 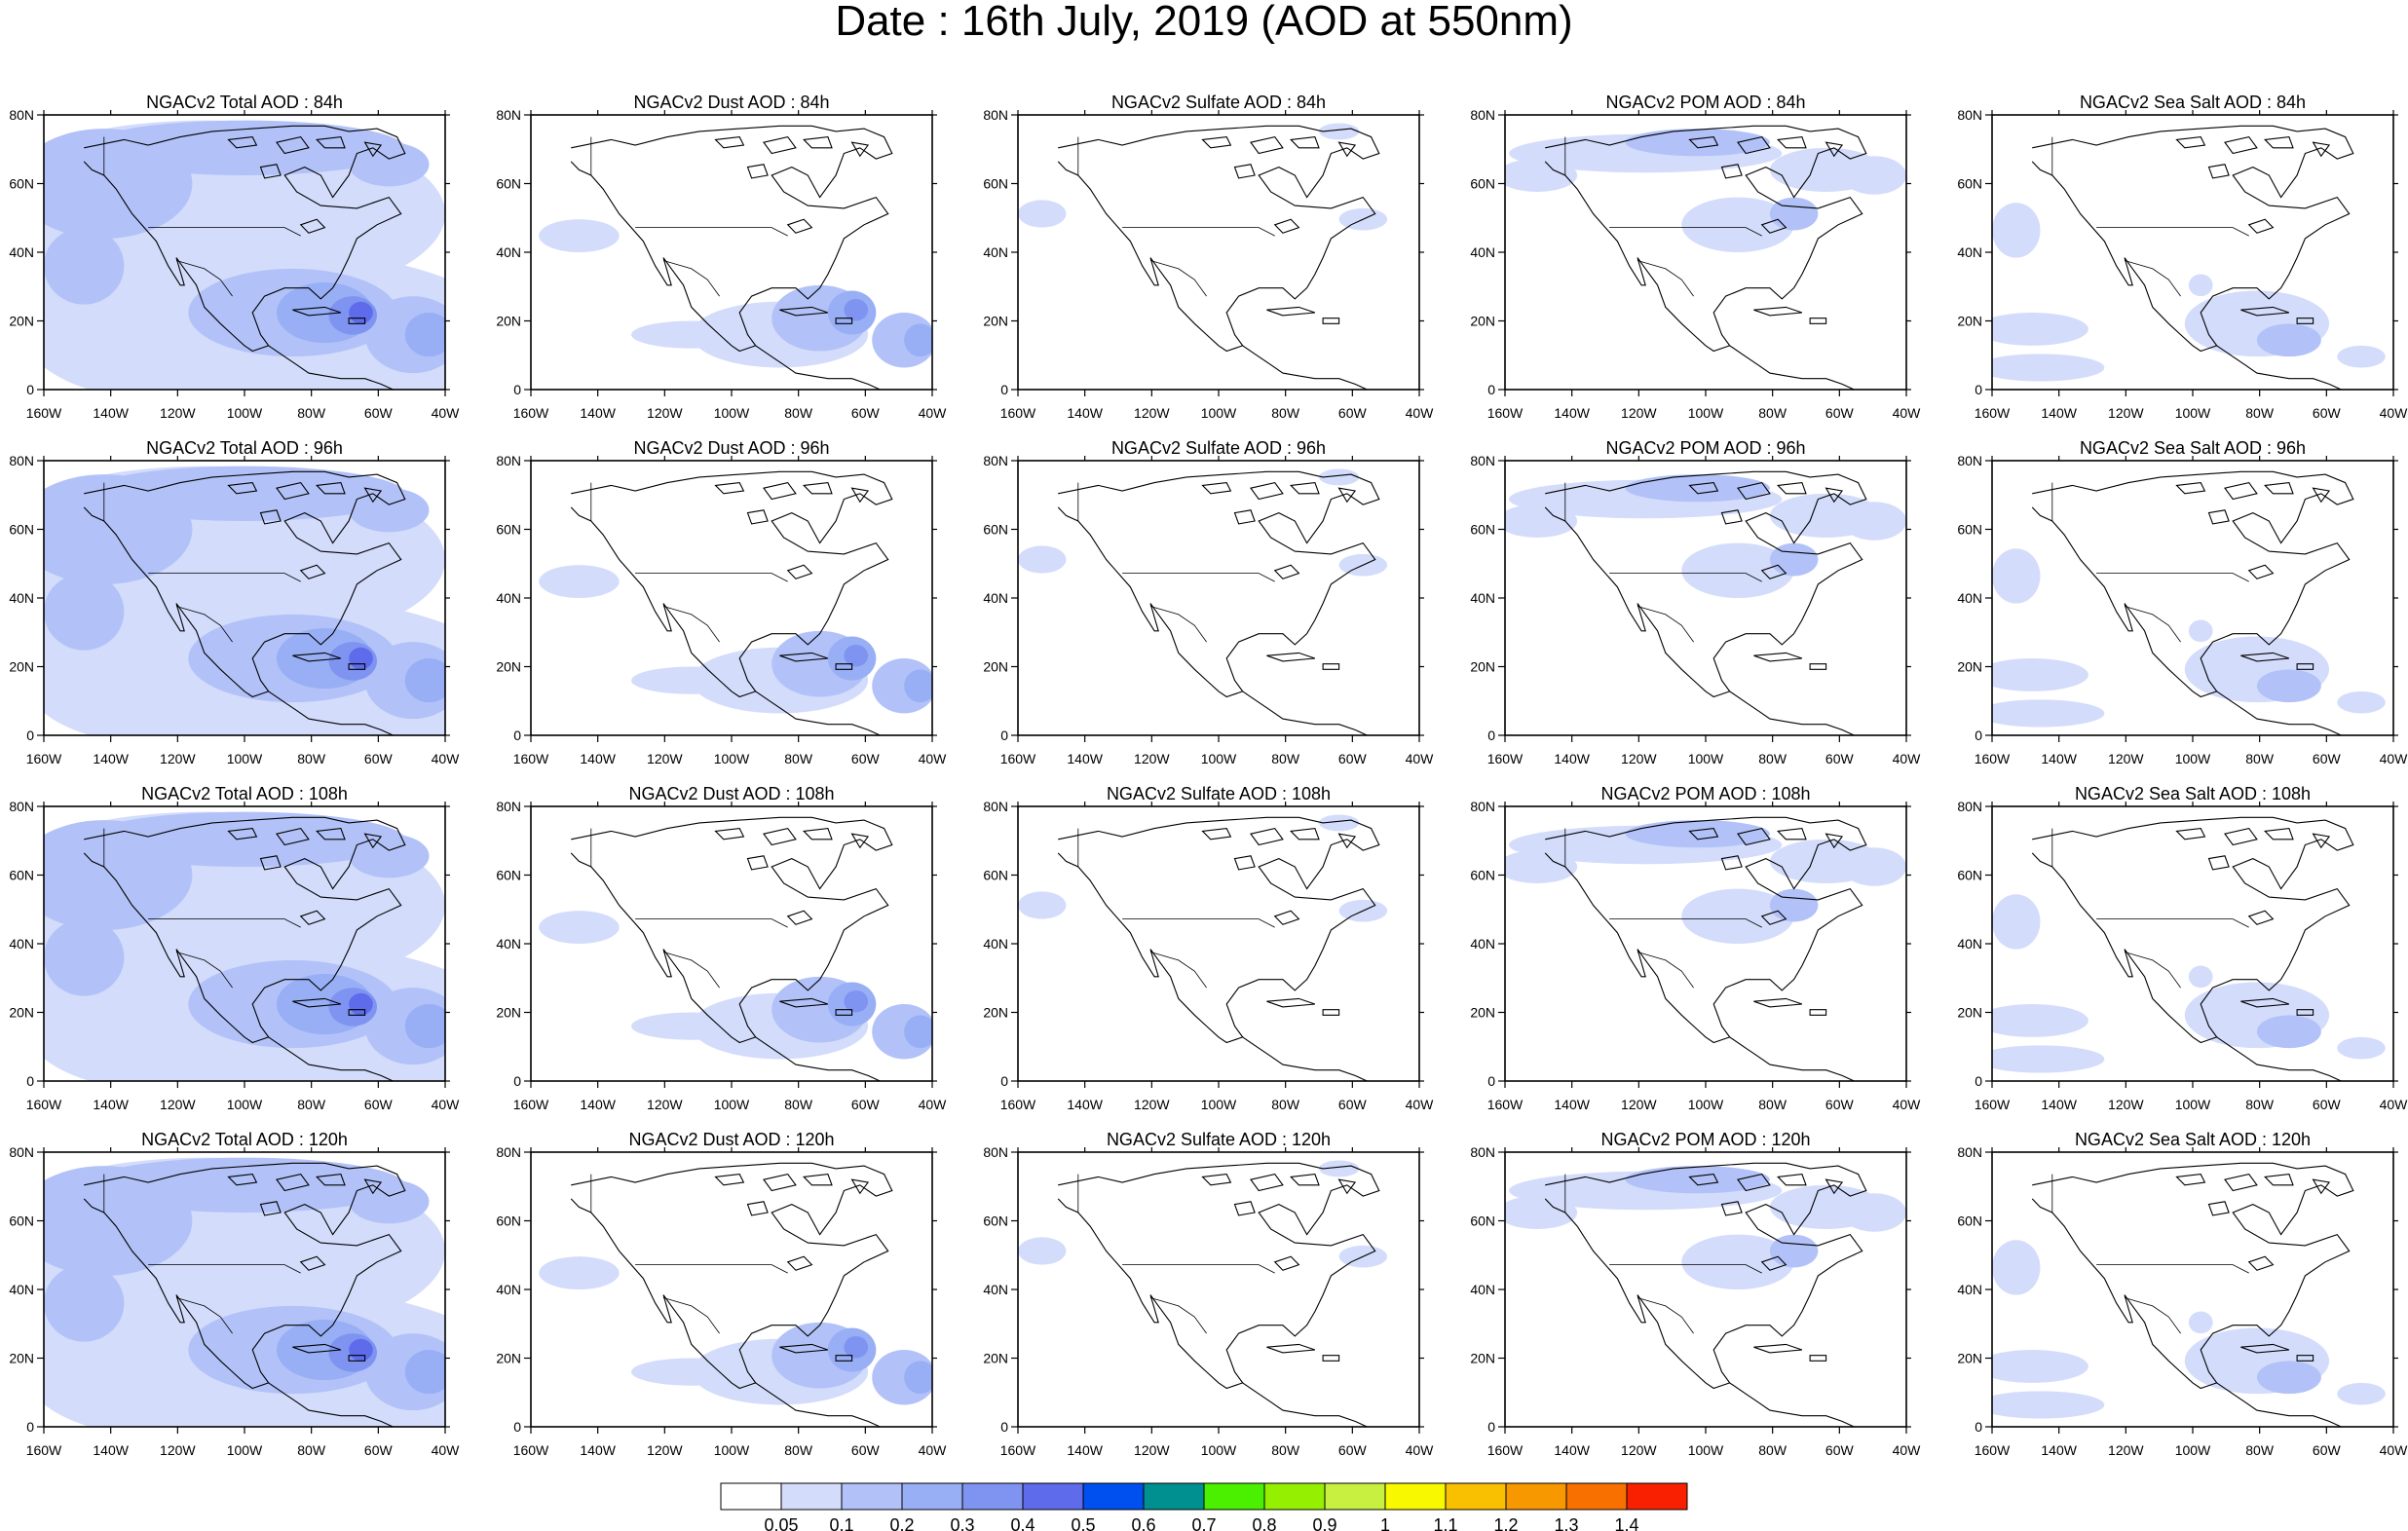 What do you see at coordinates (1907, 413) in the screenshot?
I see `lon-label: 40W` at bounding box center [1907, 413].